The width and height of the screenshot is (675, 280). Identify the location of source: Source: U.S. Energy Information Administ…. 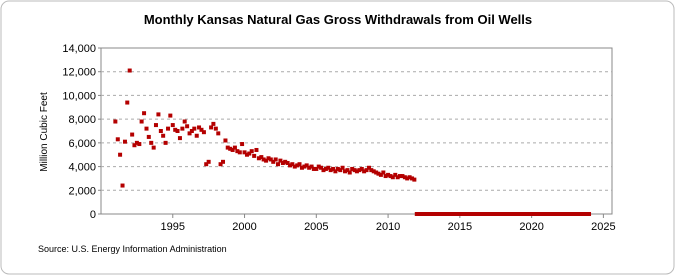
(132, 249).